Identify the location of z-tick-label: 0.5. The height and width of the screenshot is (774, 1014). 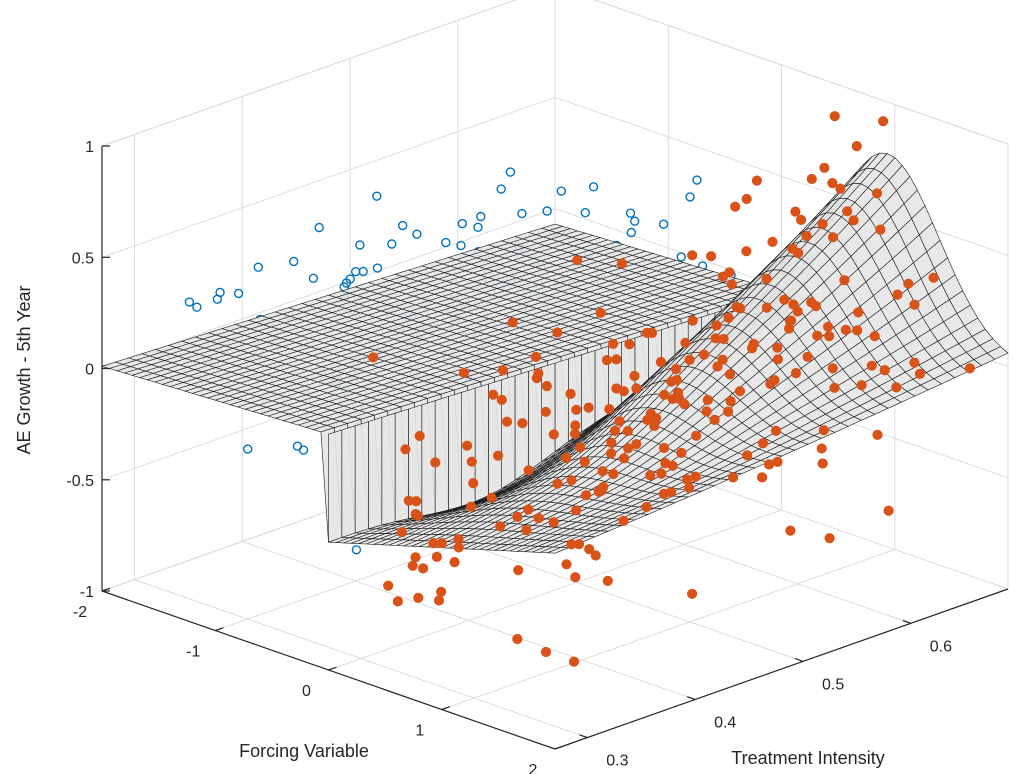
(83, 258).